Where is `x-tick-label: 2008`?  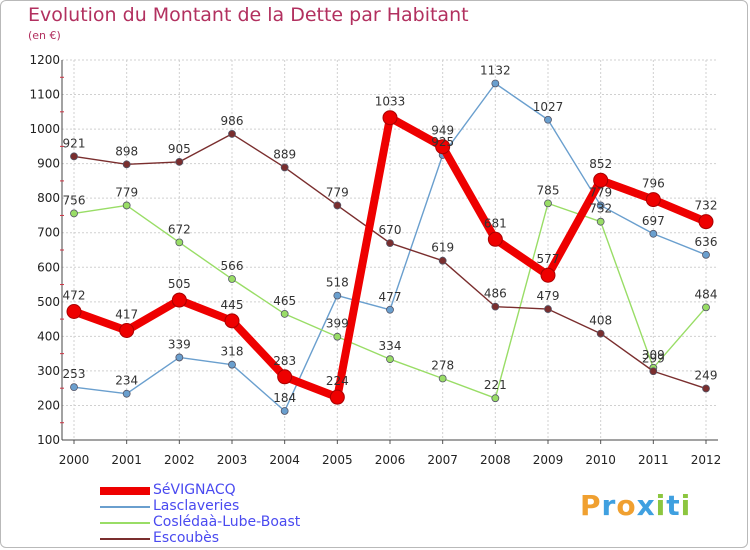
x-tick-label: 2008 is located at coordinates (495, 460).